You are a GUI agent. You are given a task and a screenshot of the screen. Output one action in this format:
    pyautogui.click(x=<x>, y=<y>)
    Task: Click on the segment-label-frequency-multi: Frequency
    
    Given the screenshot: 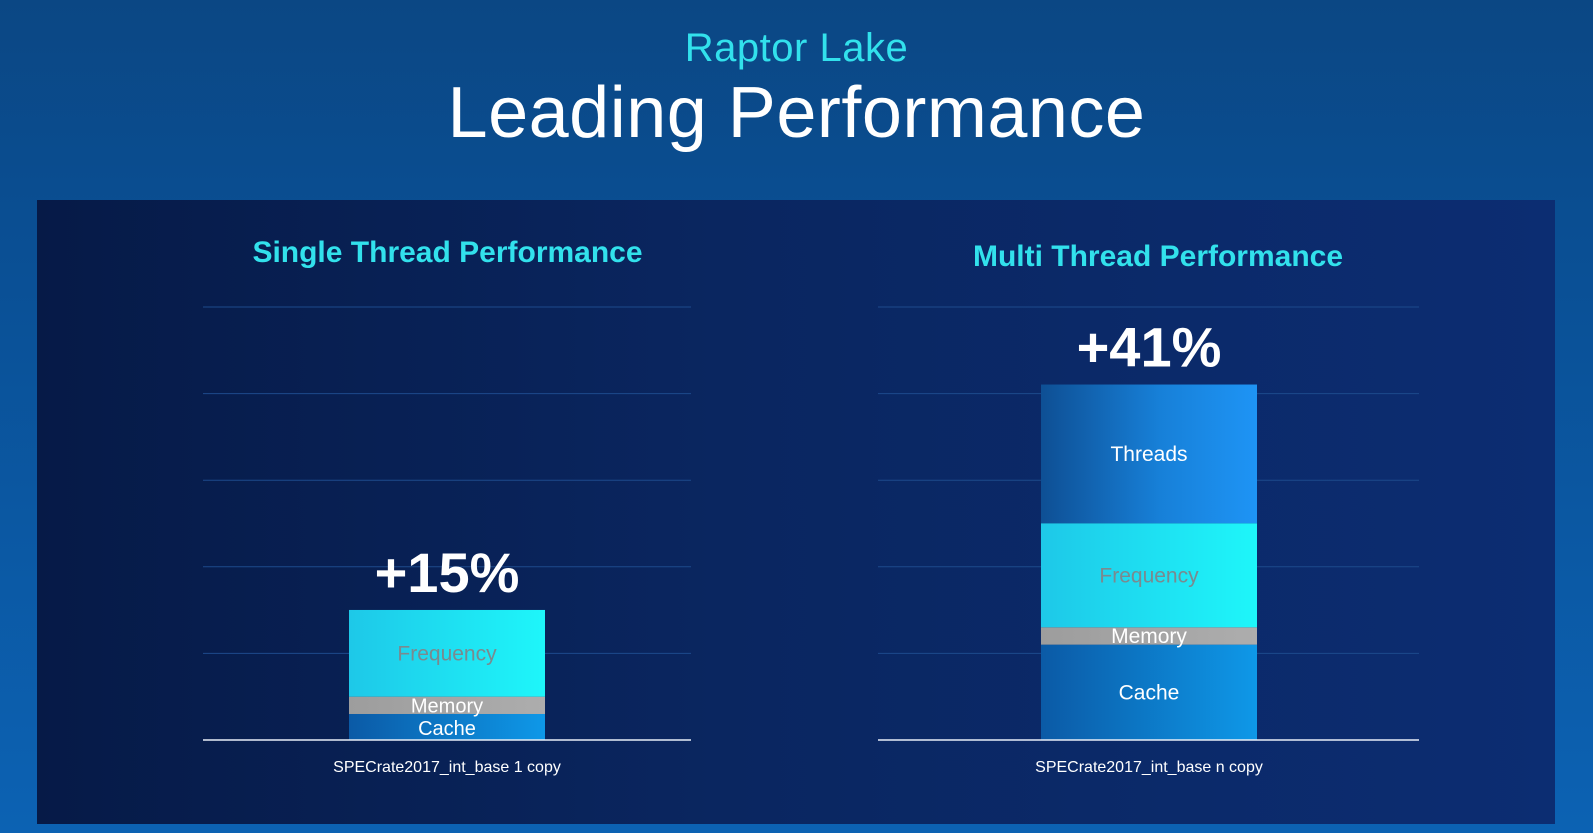 What is the action you would take?
    pyautogui.click(x=1149, y=575)
    